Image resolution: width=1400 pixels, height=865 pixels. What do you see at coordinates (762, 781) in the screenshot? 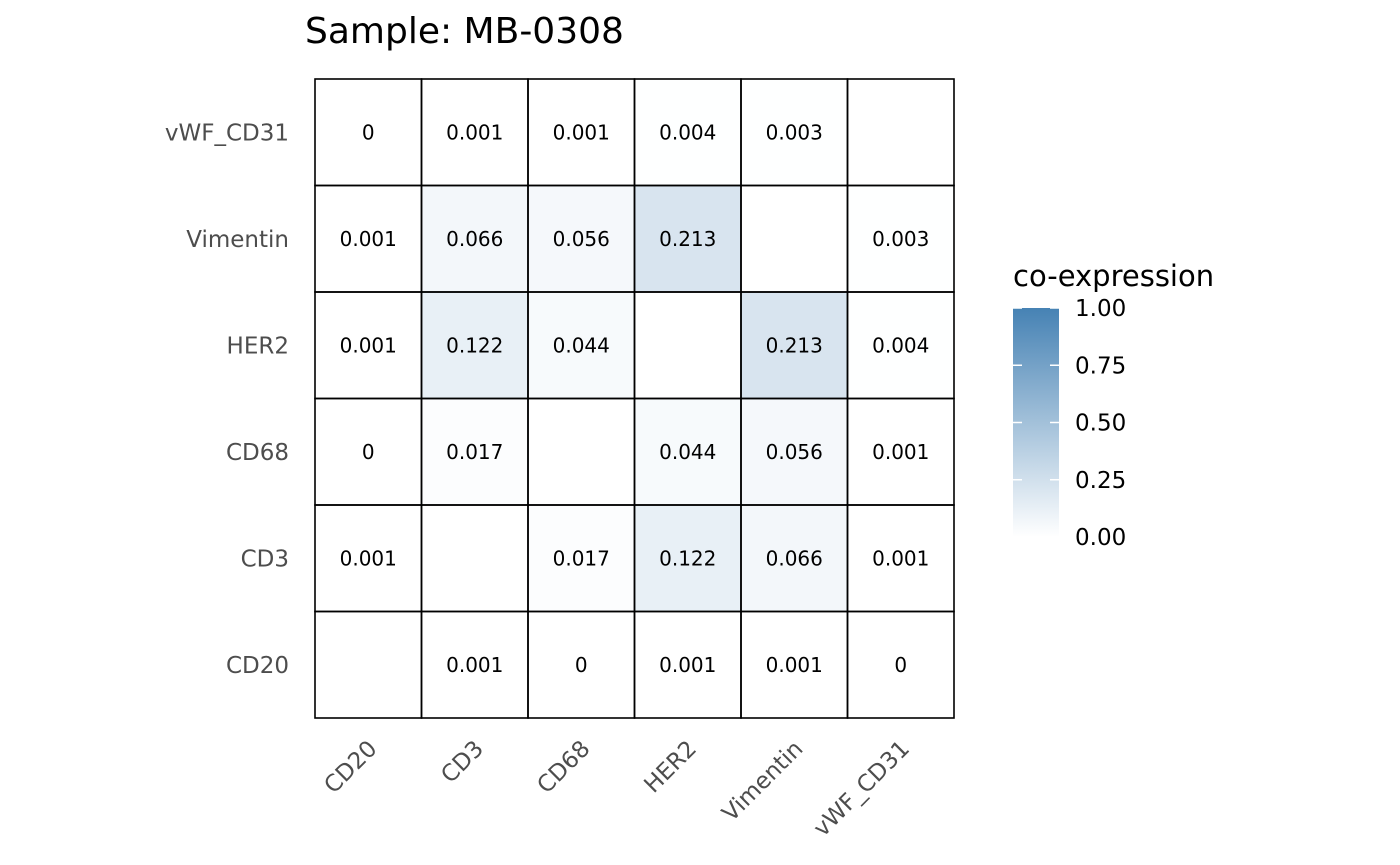
I see `x-tick-label: Vimentin` at bounding box center [762, 781].